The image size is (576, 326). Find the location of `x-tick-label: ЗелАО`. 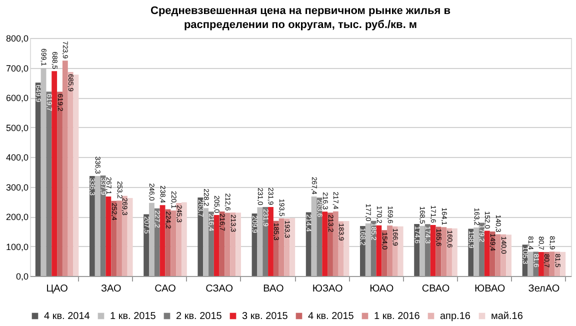

x-tick-label: ЗелАО is located at coordinates (544, 289).